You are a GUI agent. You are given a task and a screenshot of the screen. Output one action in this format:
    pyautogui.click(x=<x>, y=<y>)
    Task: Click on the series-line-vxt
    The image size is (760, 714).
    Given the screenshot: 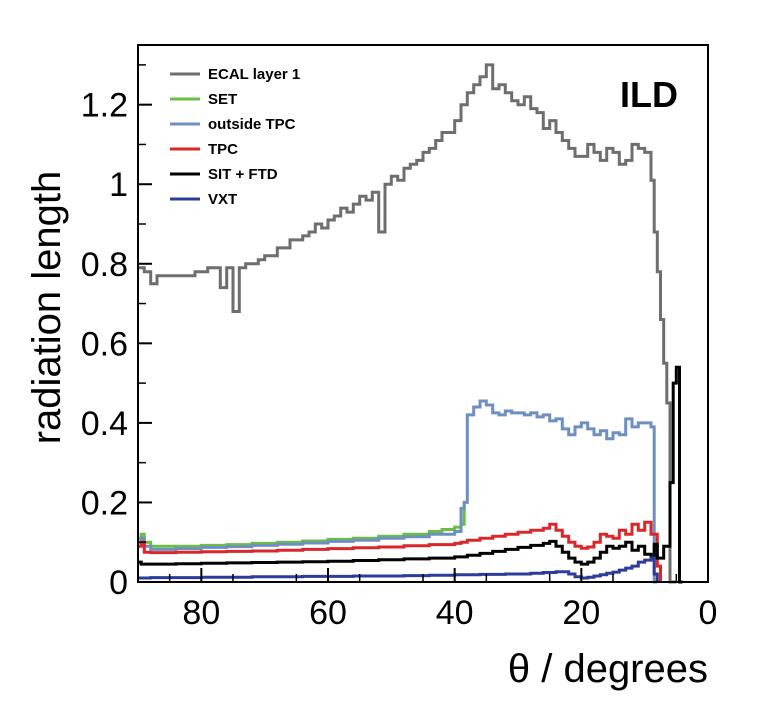 What is the action you would take?
    pyautogui.click(x=398, y=569)
    